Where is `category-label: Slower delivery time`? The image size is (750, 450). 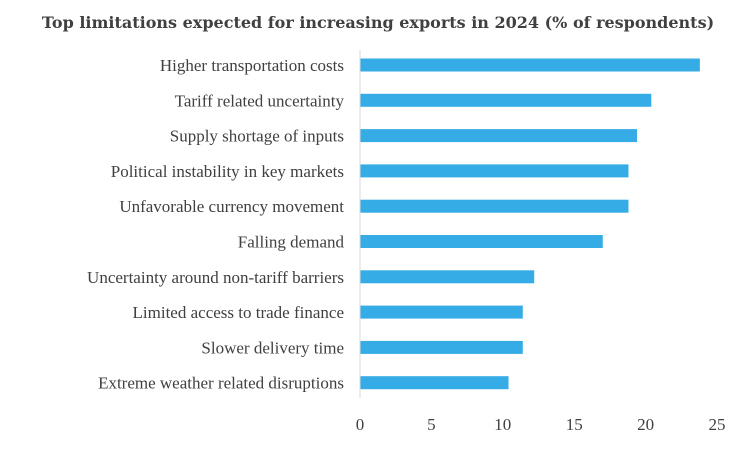 category-label: Slower delivery time is located at coordinates (272, 347).